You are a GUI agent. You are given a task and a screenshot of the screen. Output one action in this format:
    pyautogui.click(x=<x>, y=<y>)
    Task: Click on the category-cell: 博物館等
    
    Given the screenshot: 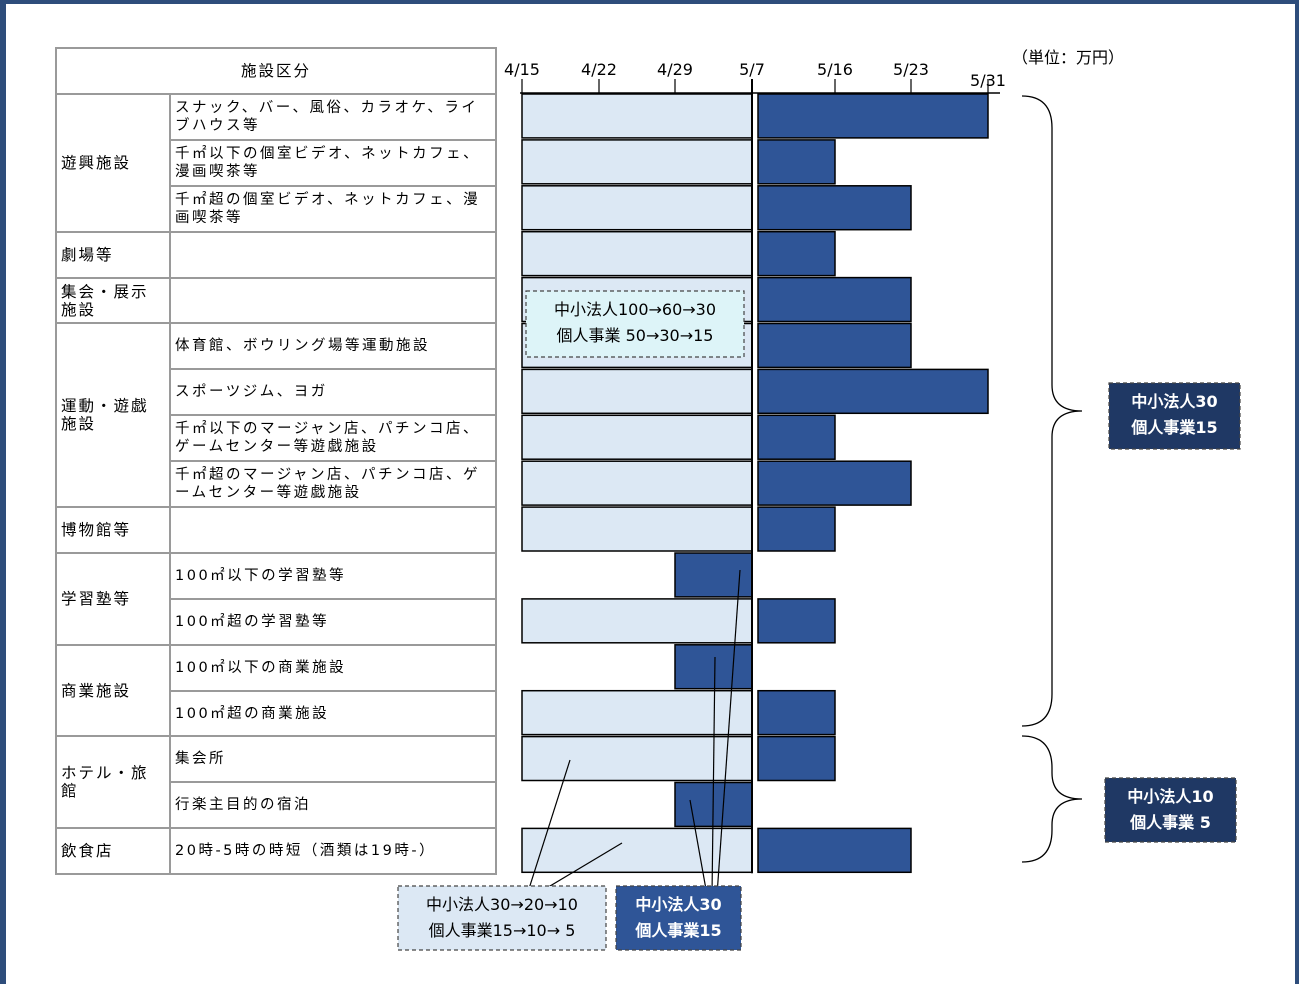 What is the action you would take?
    pyautogui.click(x=113, y=530)
    